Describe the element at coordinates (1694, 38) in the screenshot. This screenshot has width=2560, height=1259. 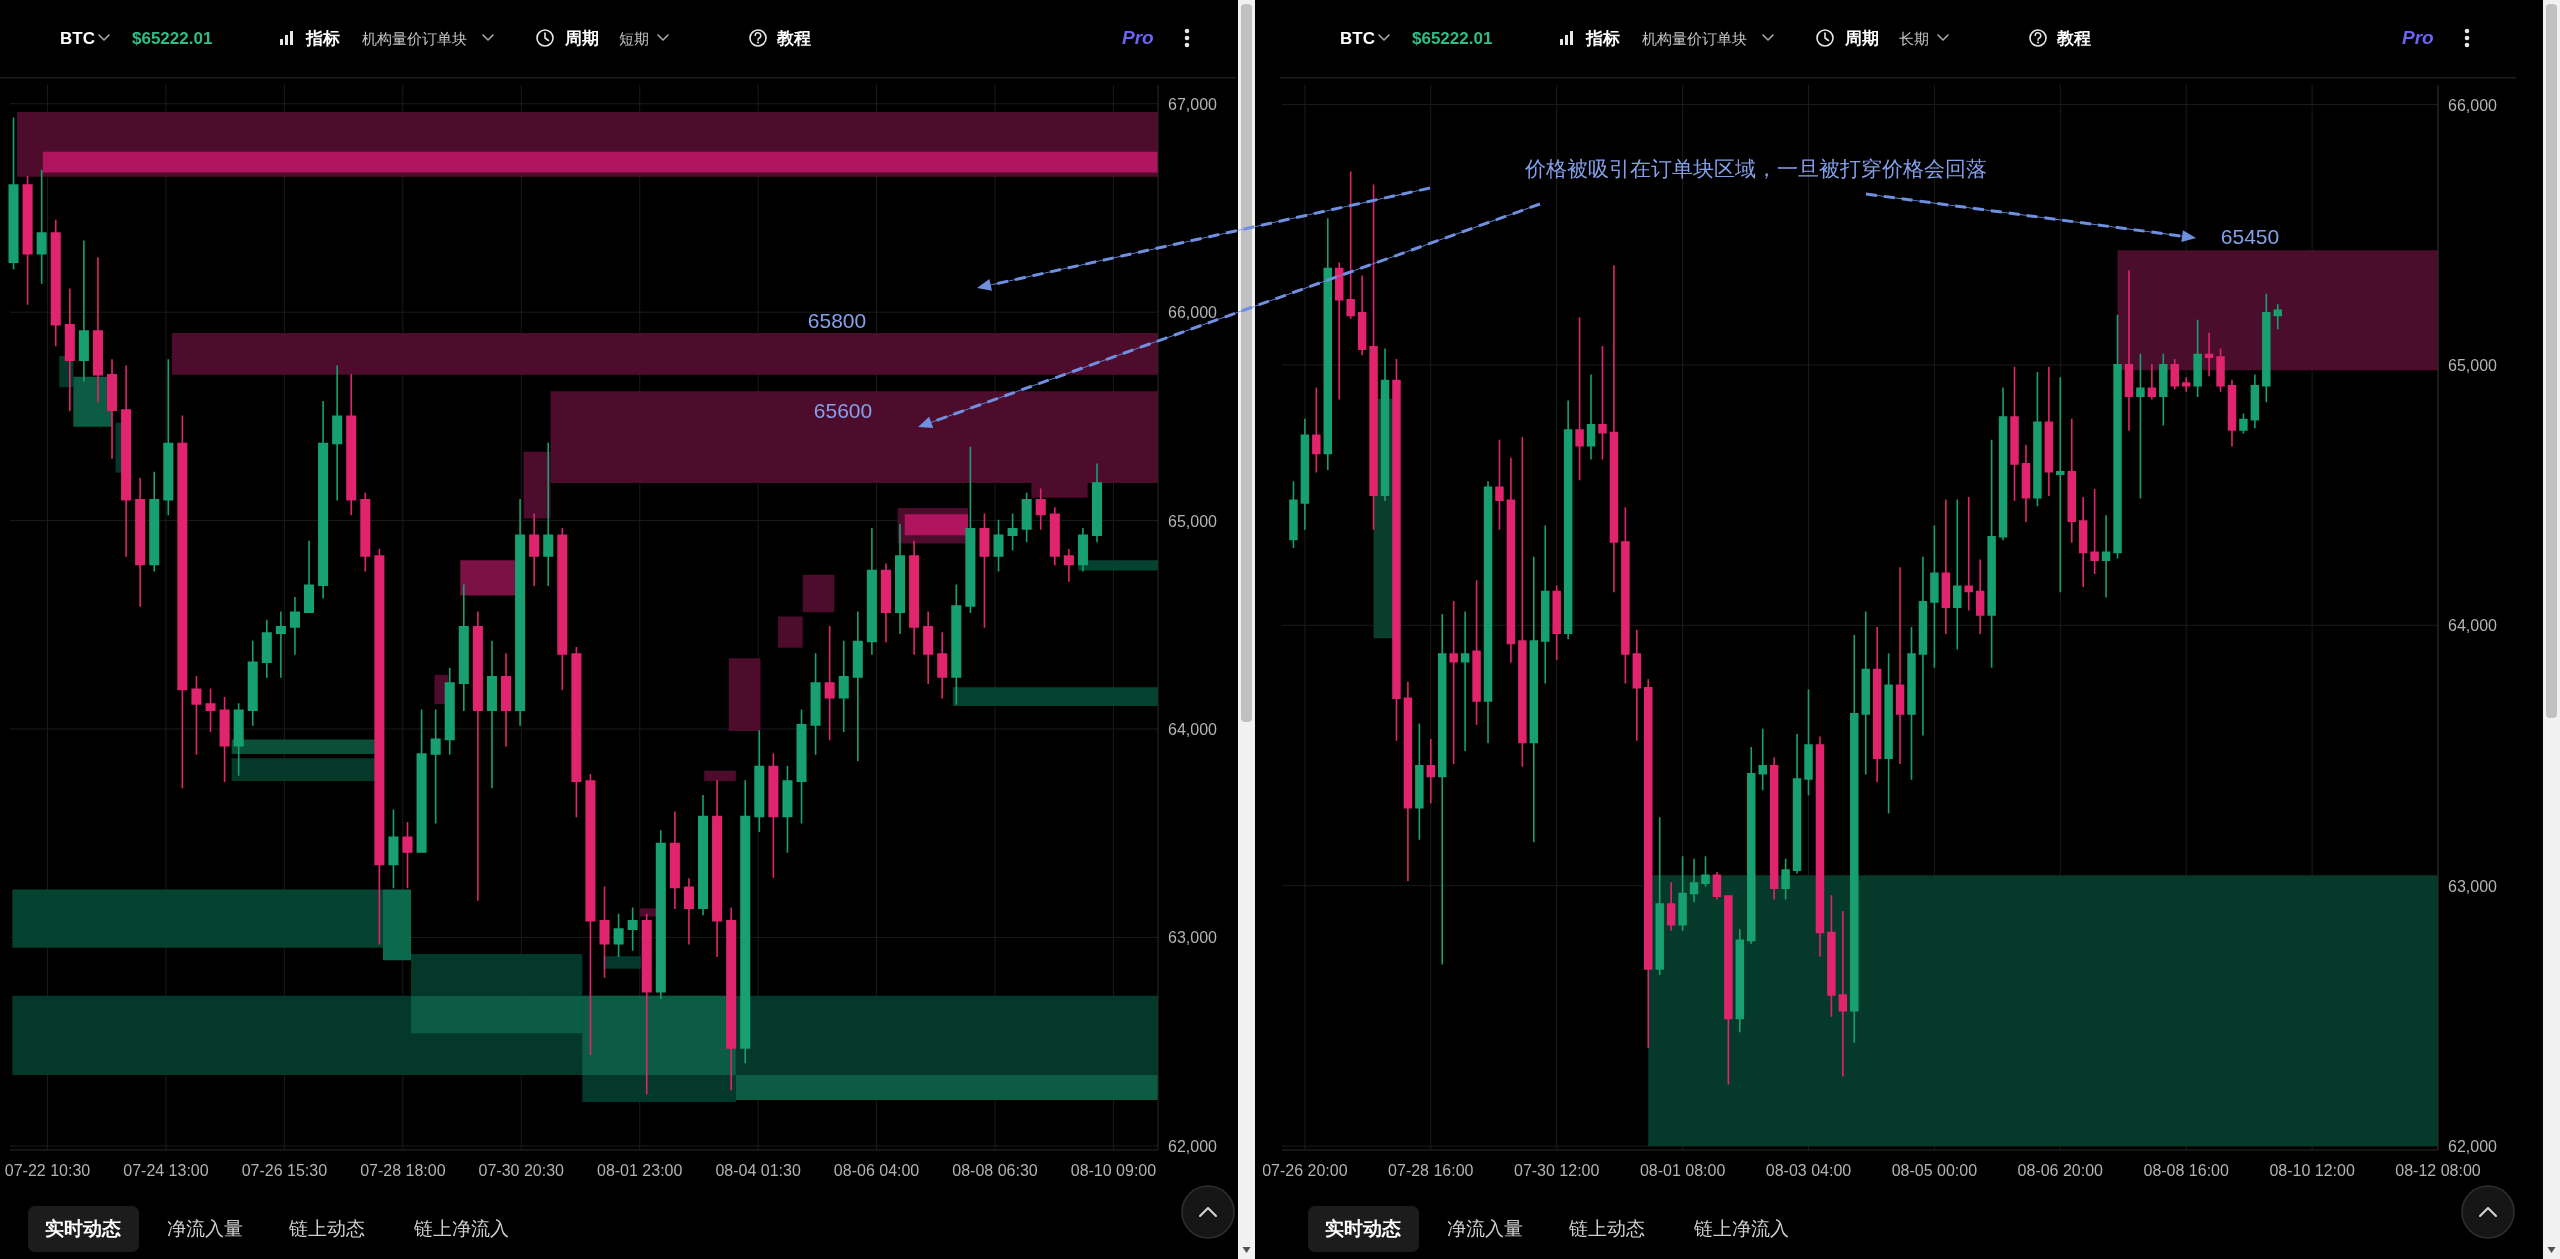
I see `text: 机构量价订单块` at that location.